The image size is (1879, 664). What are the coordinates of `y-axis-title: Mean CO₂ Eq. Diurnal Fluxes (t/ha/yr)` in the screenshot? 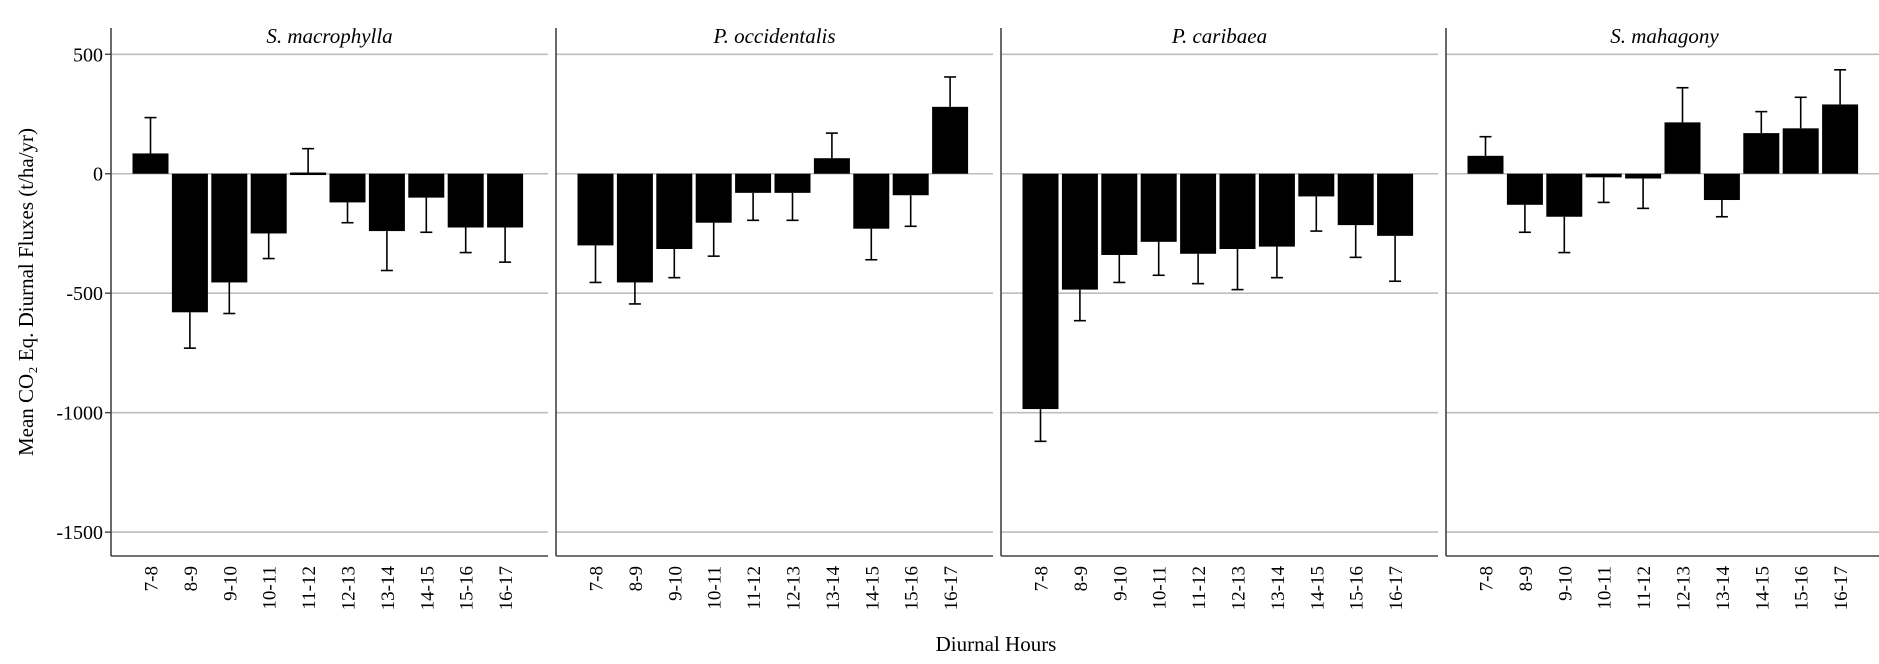 It's located at (26, 292).